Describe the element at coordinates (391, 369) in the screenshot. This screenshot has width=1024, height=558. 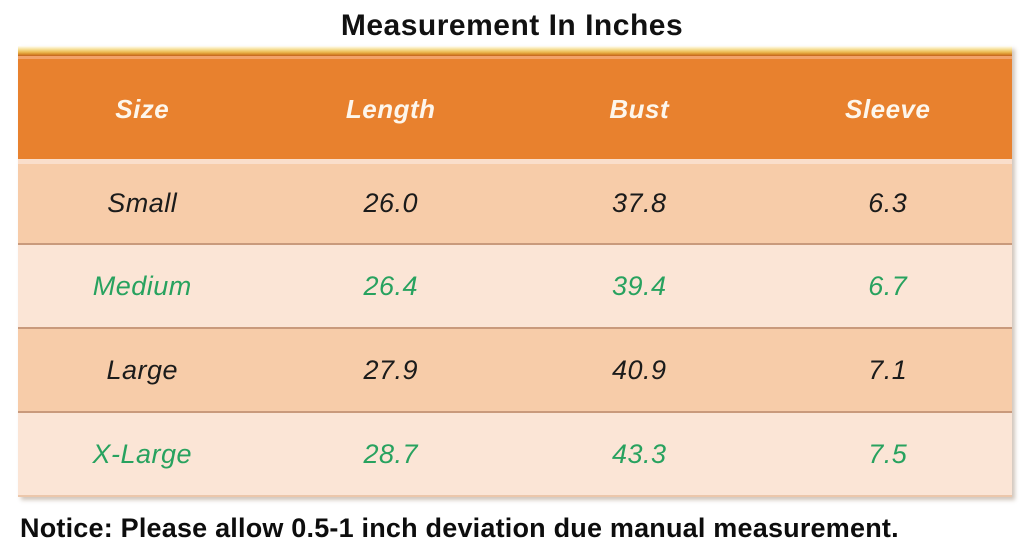
I see `cell-length-large: 27.9` at that location.